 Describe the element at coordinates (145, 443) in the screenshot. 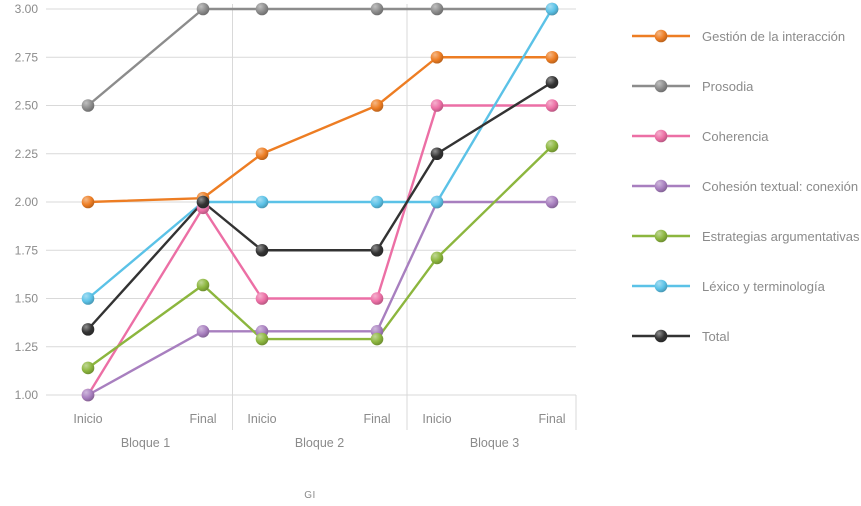

I see `block-label: Bloque 1` at that location.